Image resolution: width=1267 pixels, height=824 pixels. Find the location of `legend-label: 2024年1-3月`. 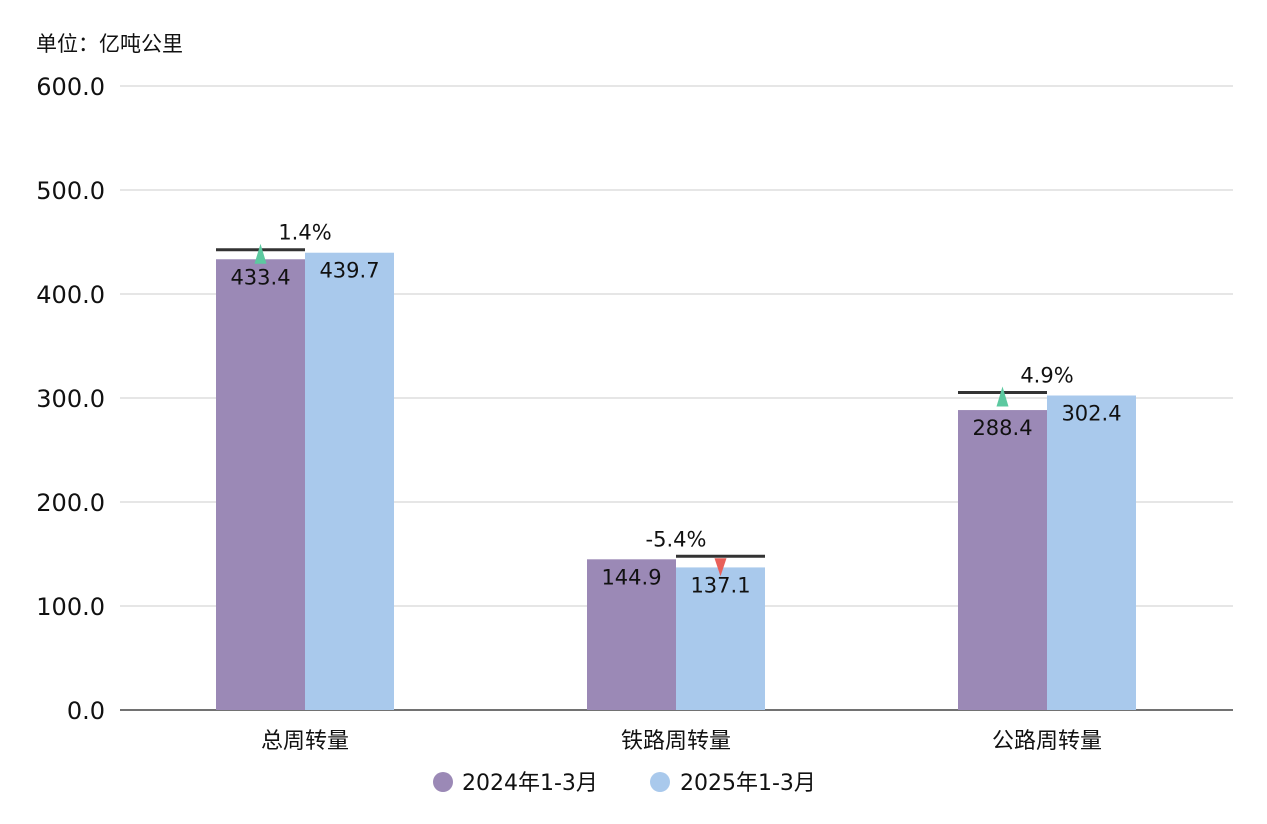

legend-label: 2024年1-3月 is located at coordinates (530, 783).